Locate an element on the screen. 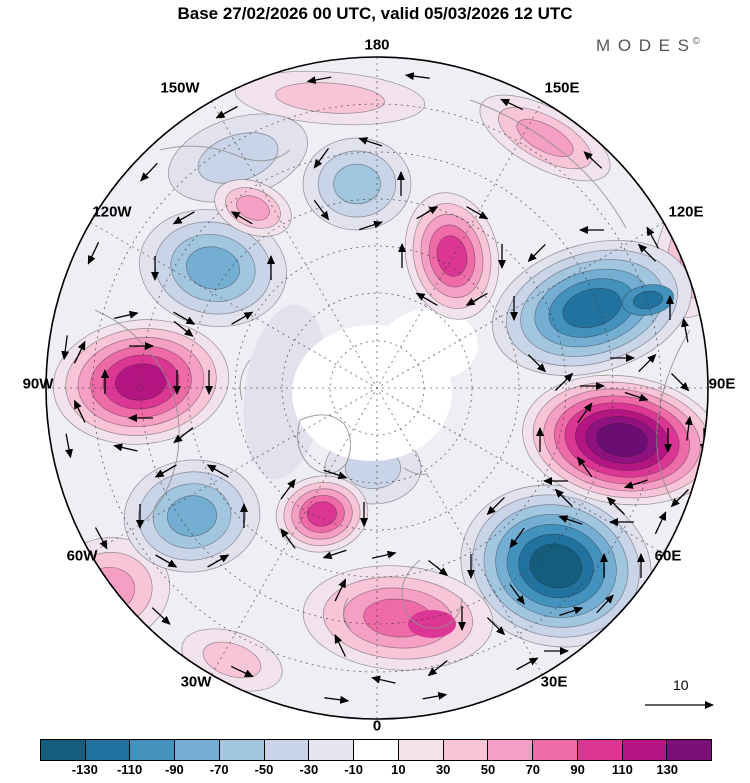 The image size is (750, 783). lon-label-120w: 120W is located at coordinates (112, 212).